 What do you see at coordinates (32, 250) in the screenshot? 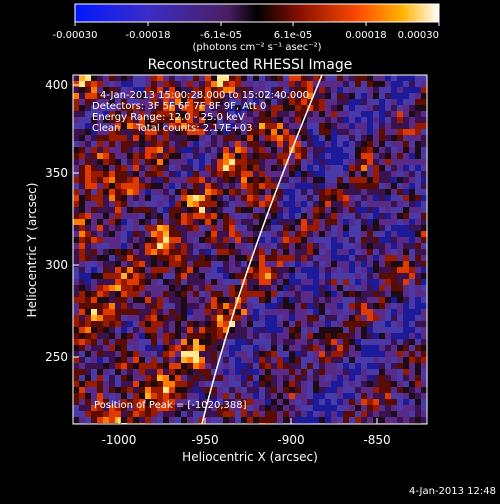
I see `y-axis-label: Heliocentric Y (arcsec)` at bounding box center [32, 250].